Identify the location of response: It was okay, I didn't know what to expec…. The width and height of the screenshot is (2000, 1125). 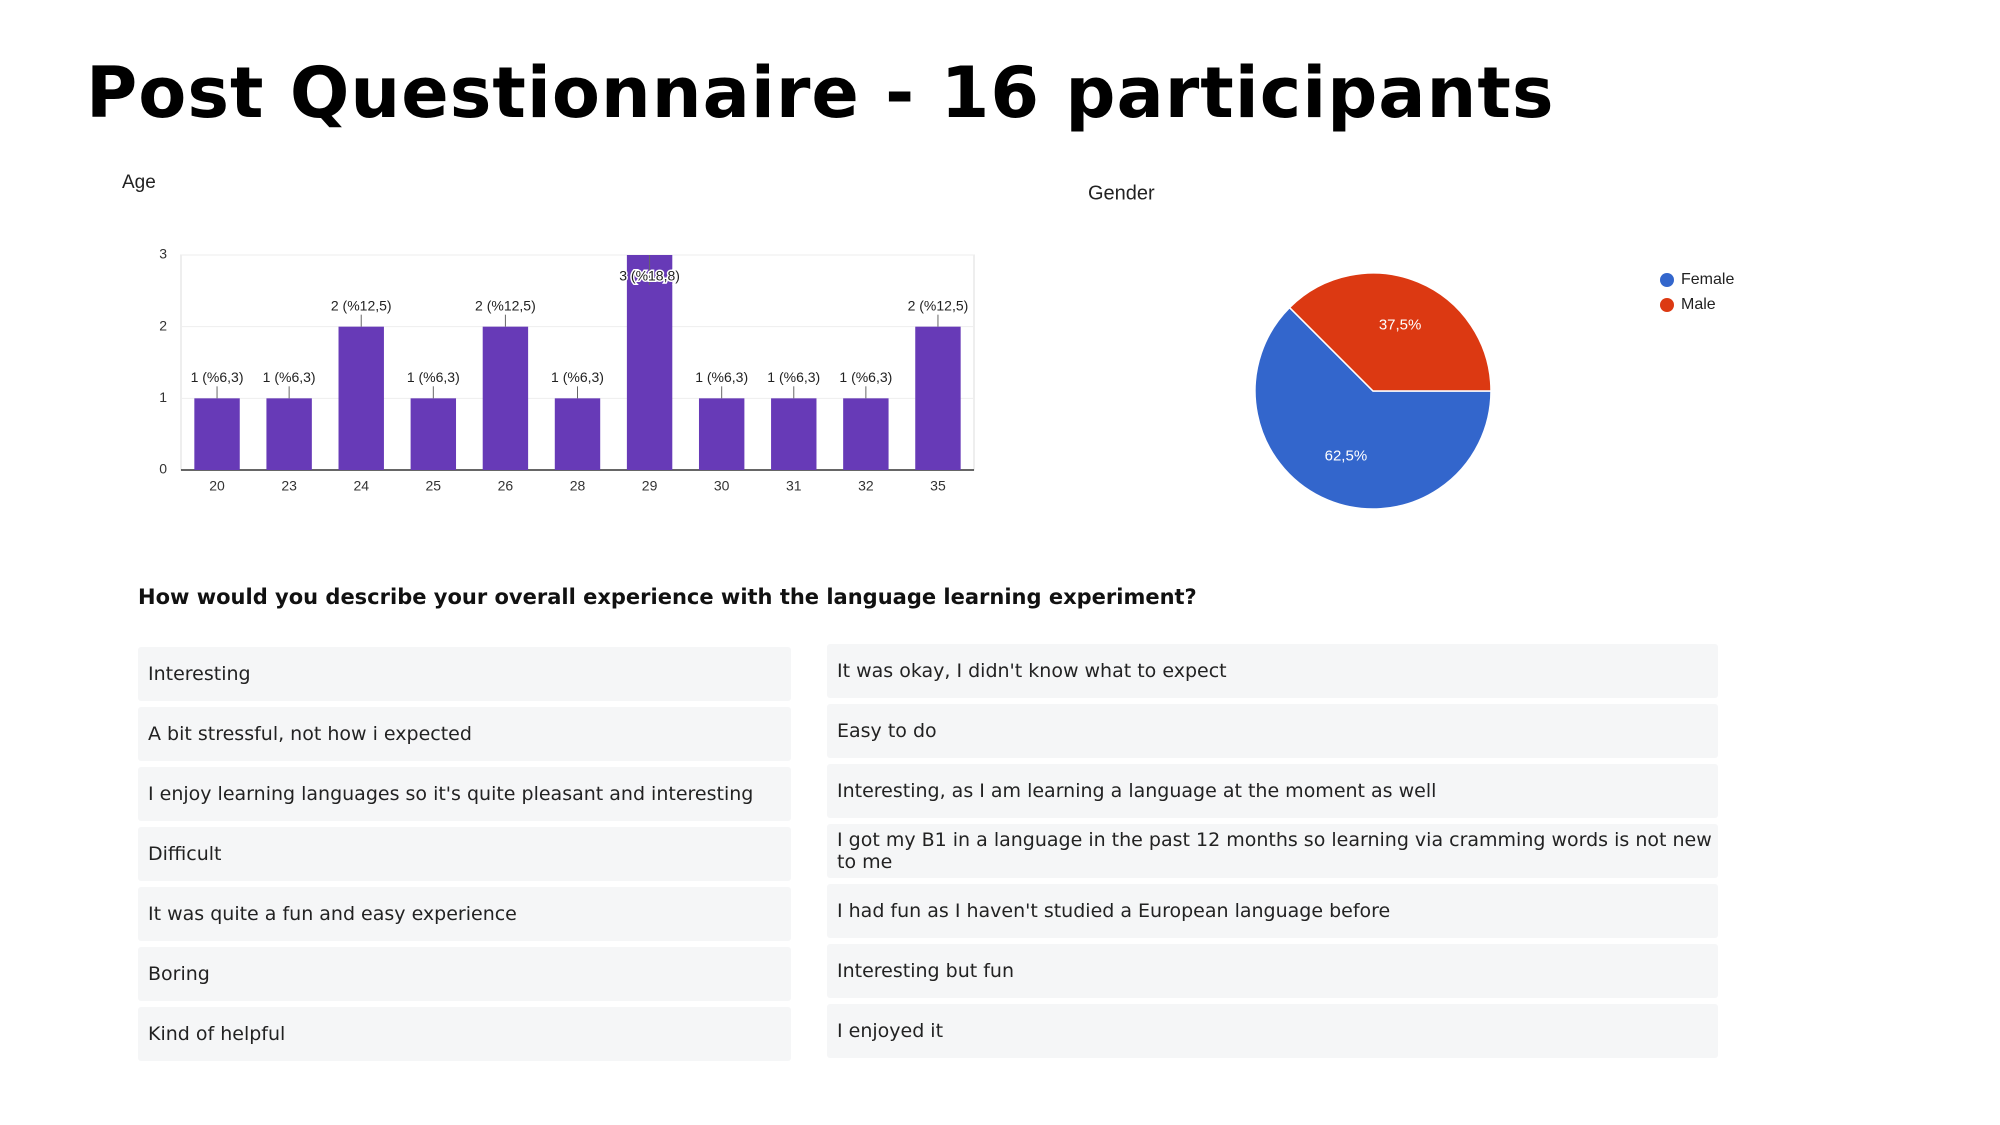
(1272, 671).